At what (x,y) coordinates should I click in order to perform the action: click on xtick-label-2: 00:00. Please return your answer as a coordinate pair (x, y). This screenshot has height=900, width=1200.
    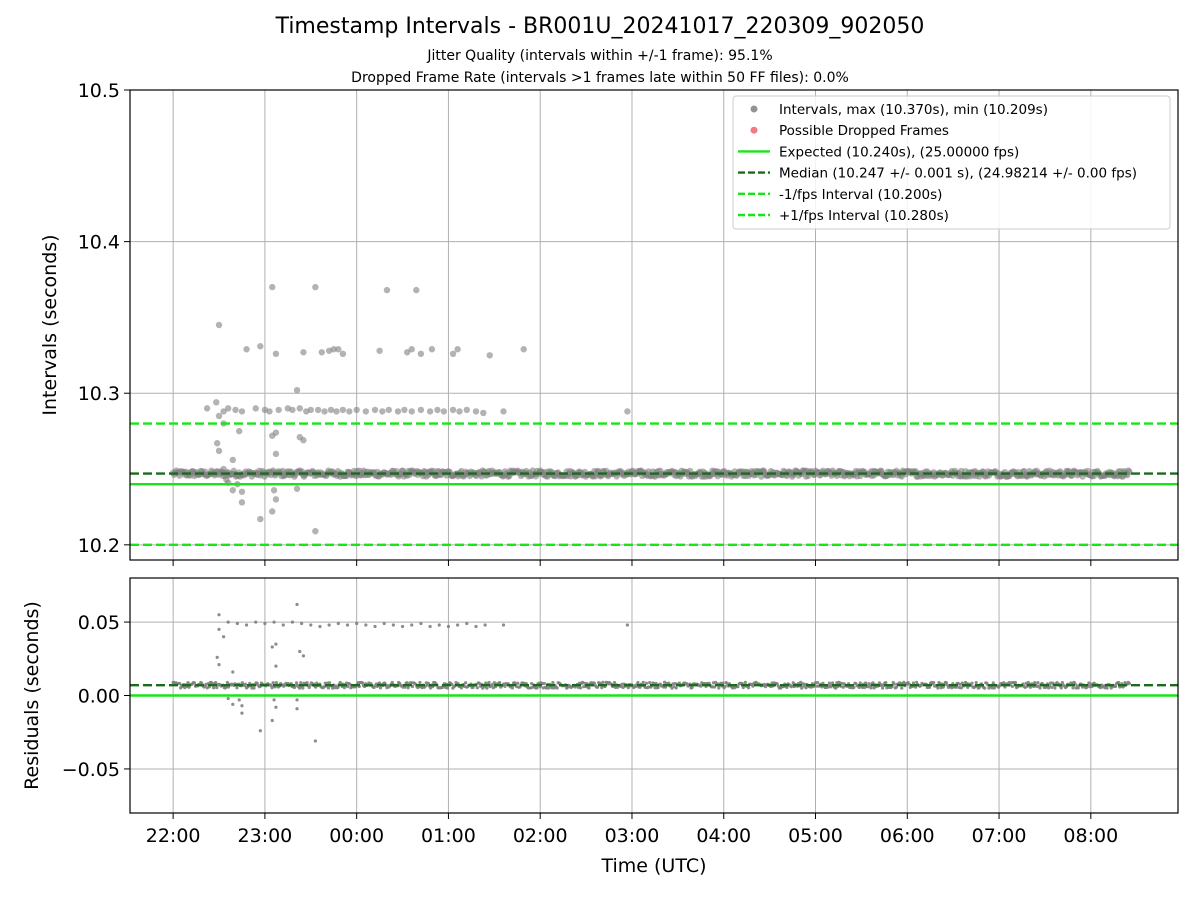
    Looking at the image, I should click on (356, 836).